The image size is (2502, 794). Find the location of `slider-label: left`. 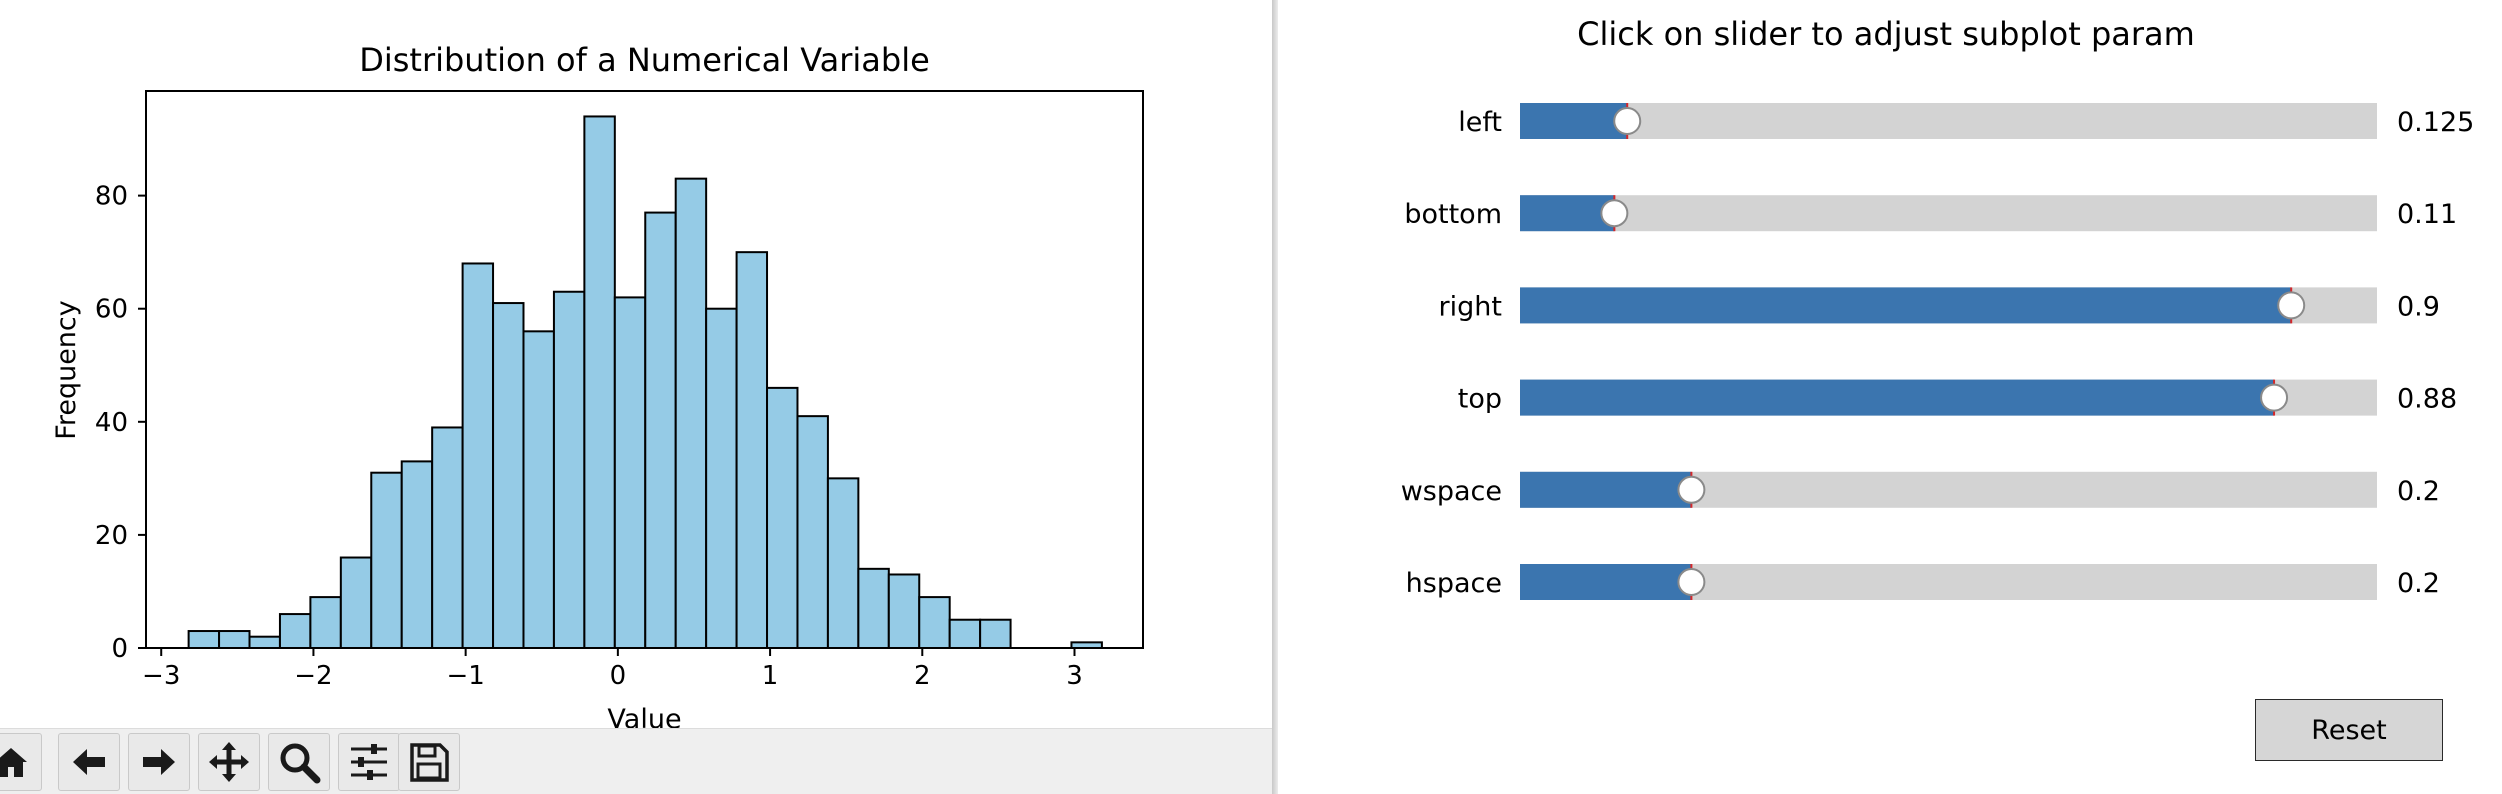

slider-label: left is located at coordinates (1480, 122).